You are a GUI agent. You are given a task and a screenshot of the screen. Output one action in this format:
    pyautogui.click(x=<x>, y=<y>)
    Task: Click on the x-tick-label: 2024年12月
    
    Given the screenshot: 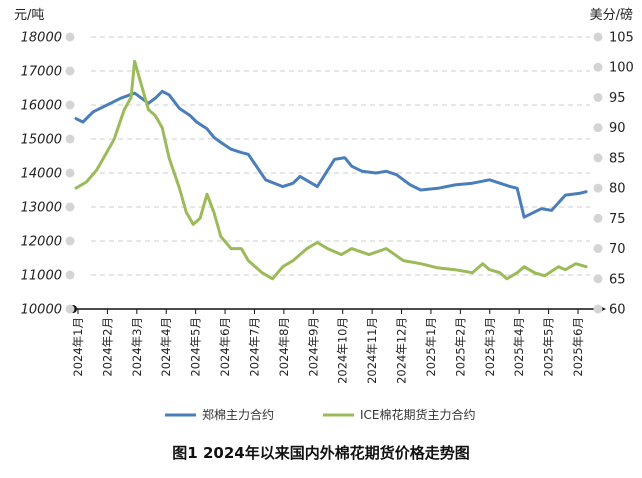 What is the action you would take?
    pyautogui.click(x=402, y=350)
    